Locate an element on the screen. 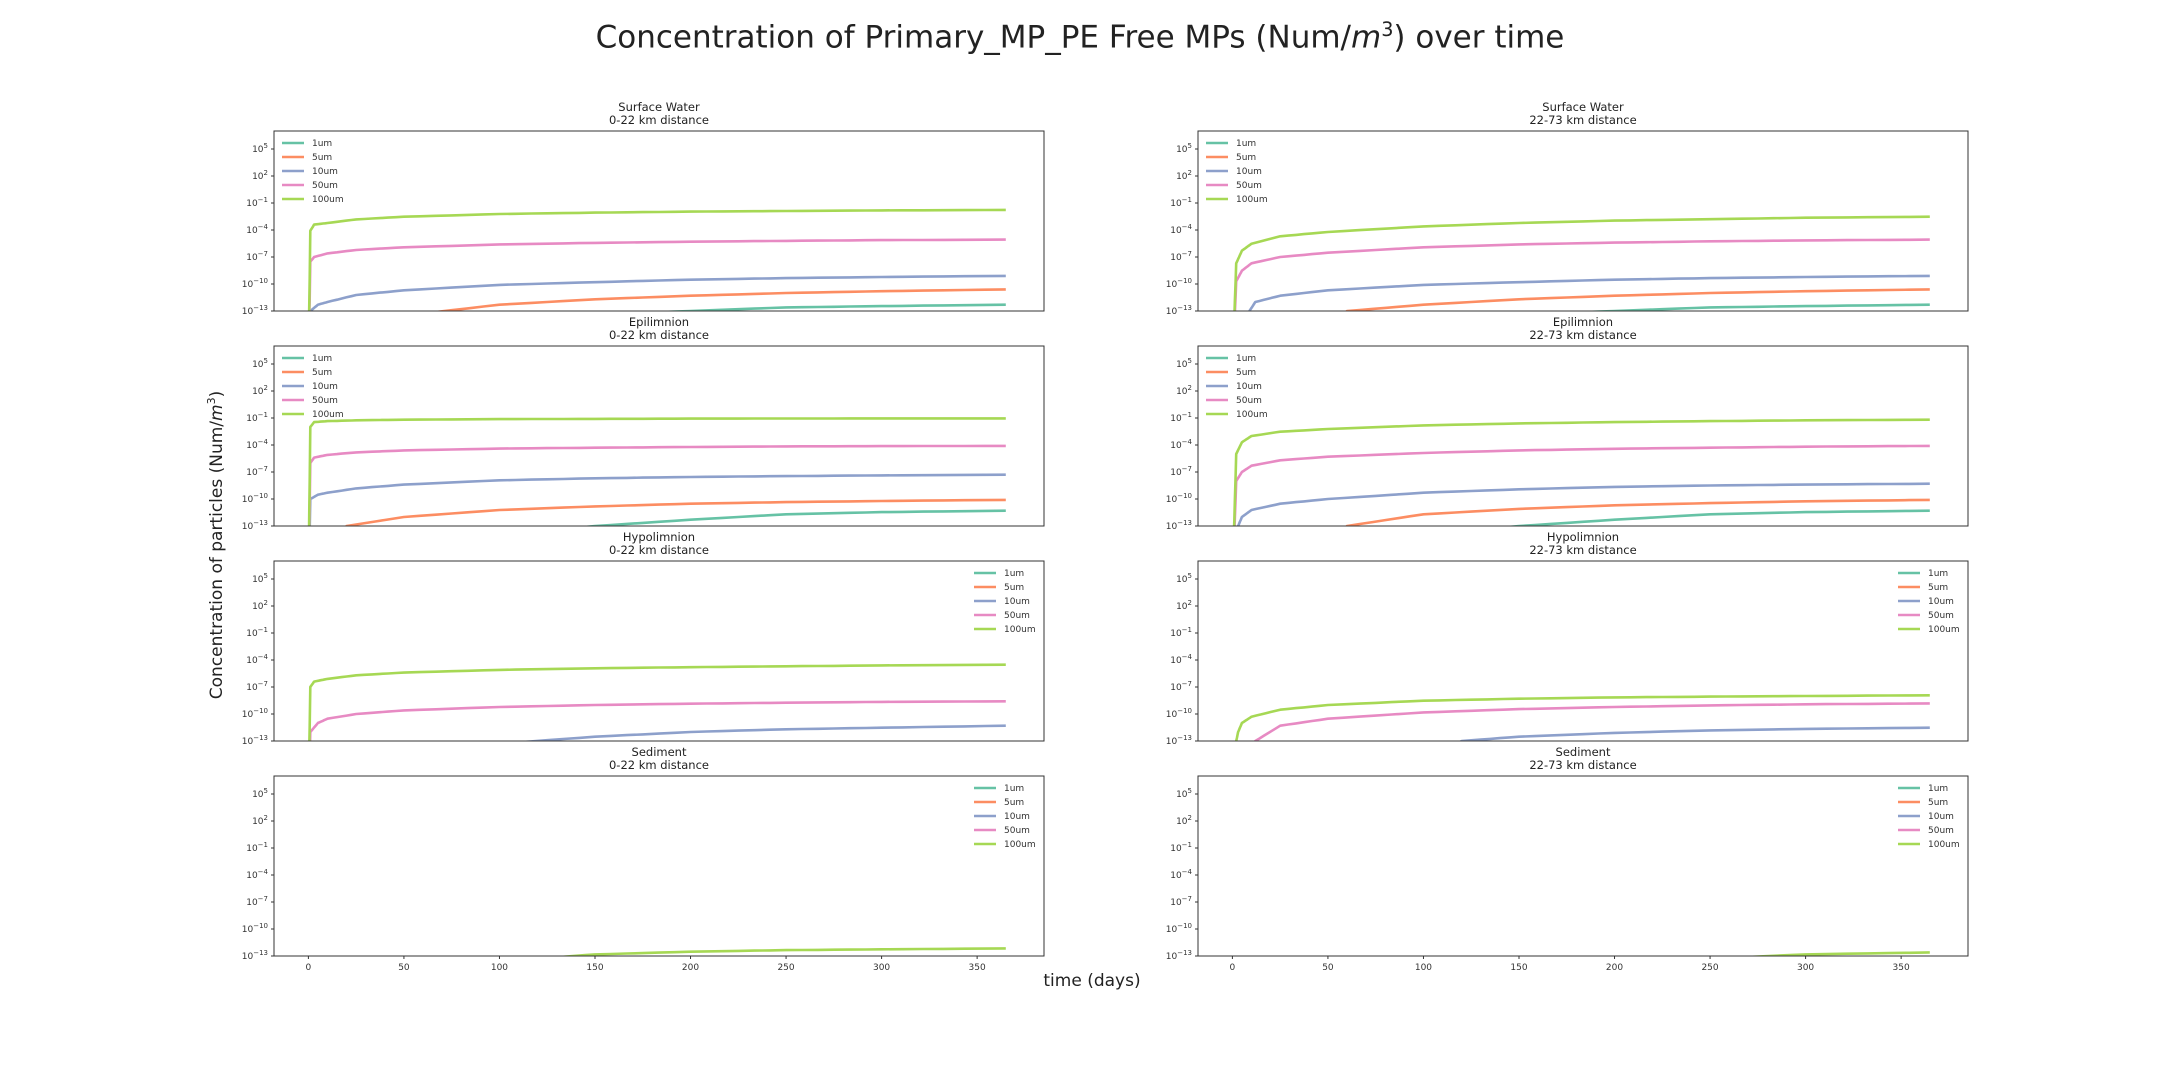 The height and width of the screenshot is (1080, 2160). panel-title-compartment: Surface Water is located at coordinates (1583, 107).